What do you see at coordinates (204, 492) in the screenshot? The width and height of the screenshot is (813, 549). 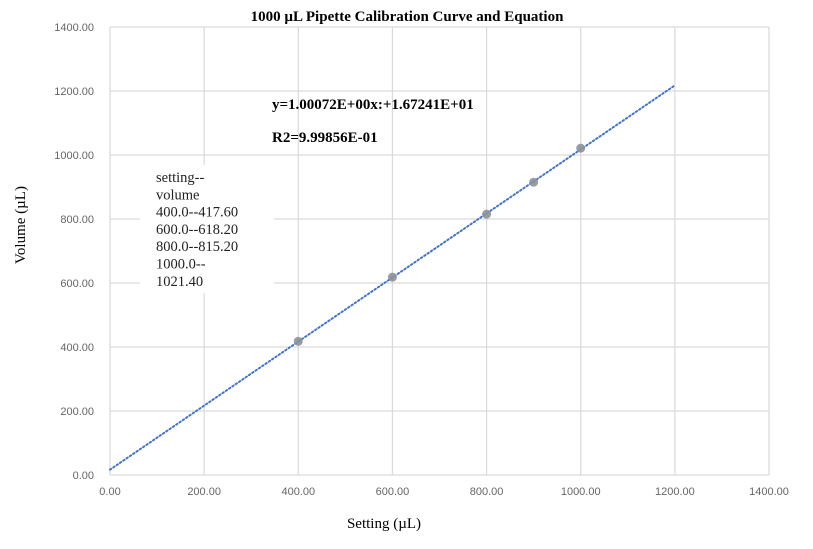 I see `x-tick-label: 200.00` at bounding box center [204, 492].